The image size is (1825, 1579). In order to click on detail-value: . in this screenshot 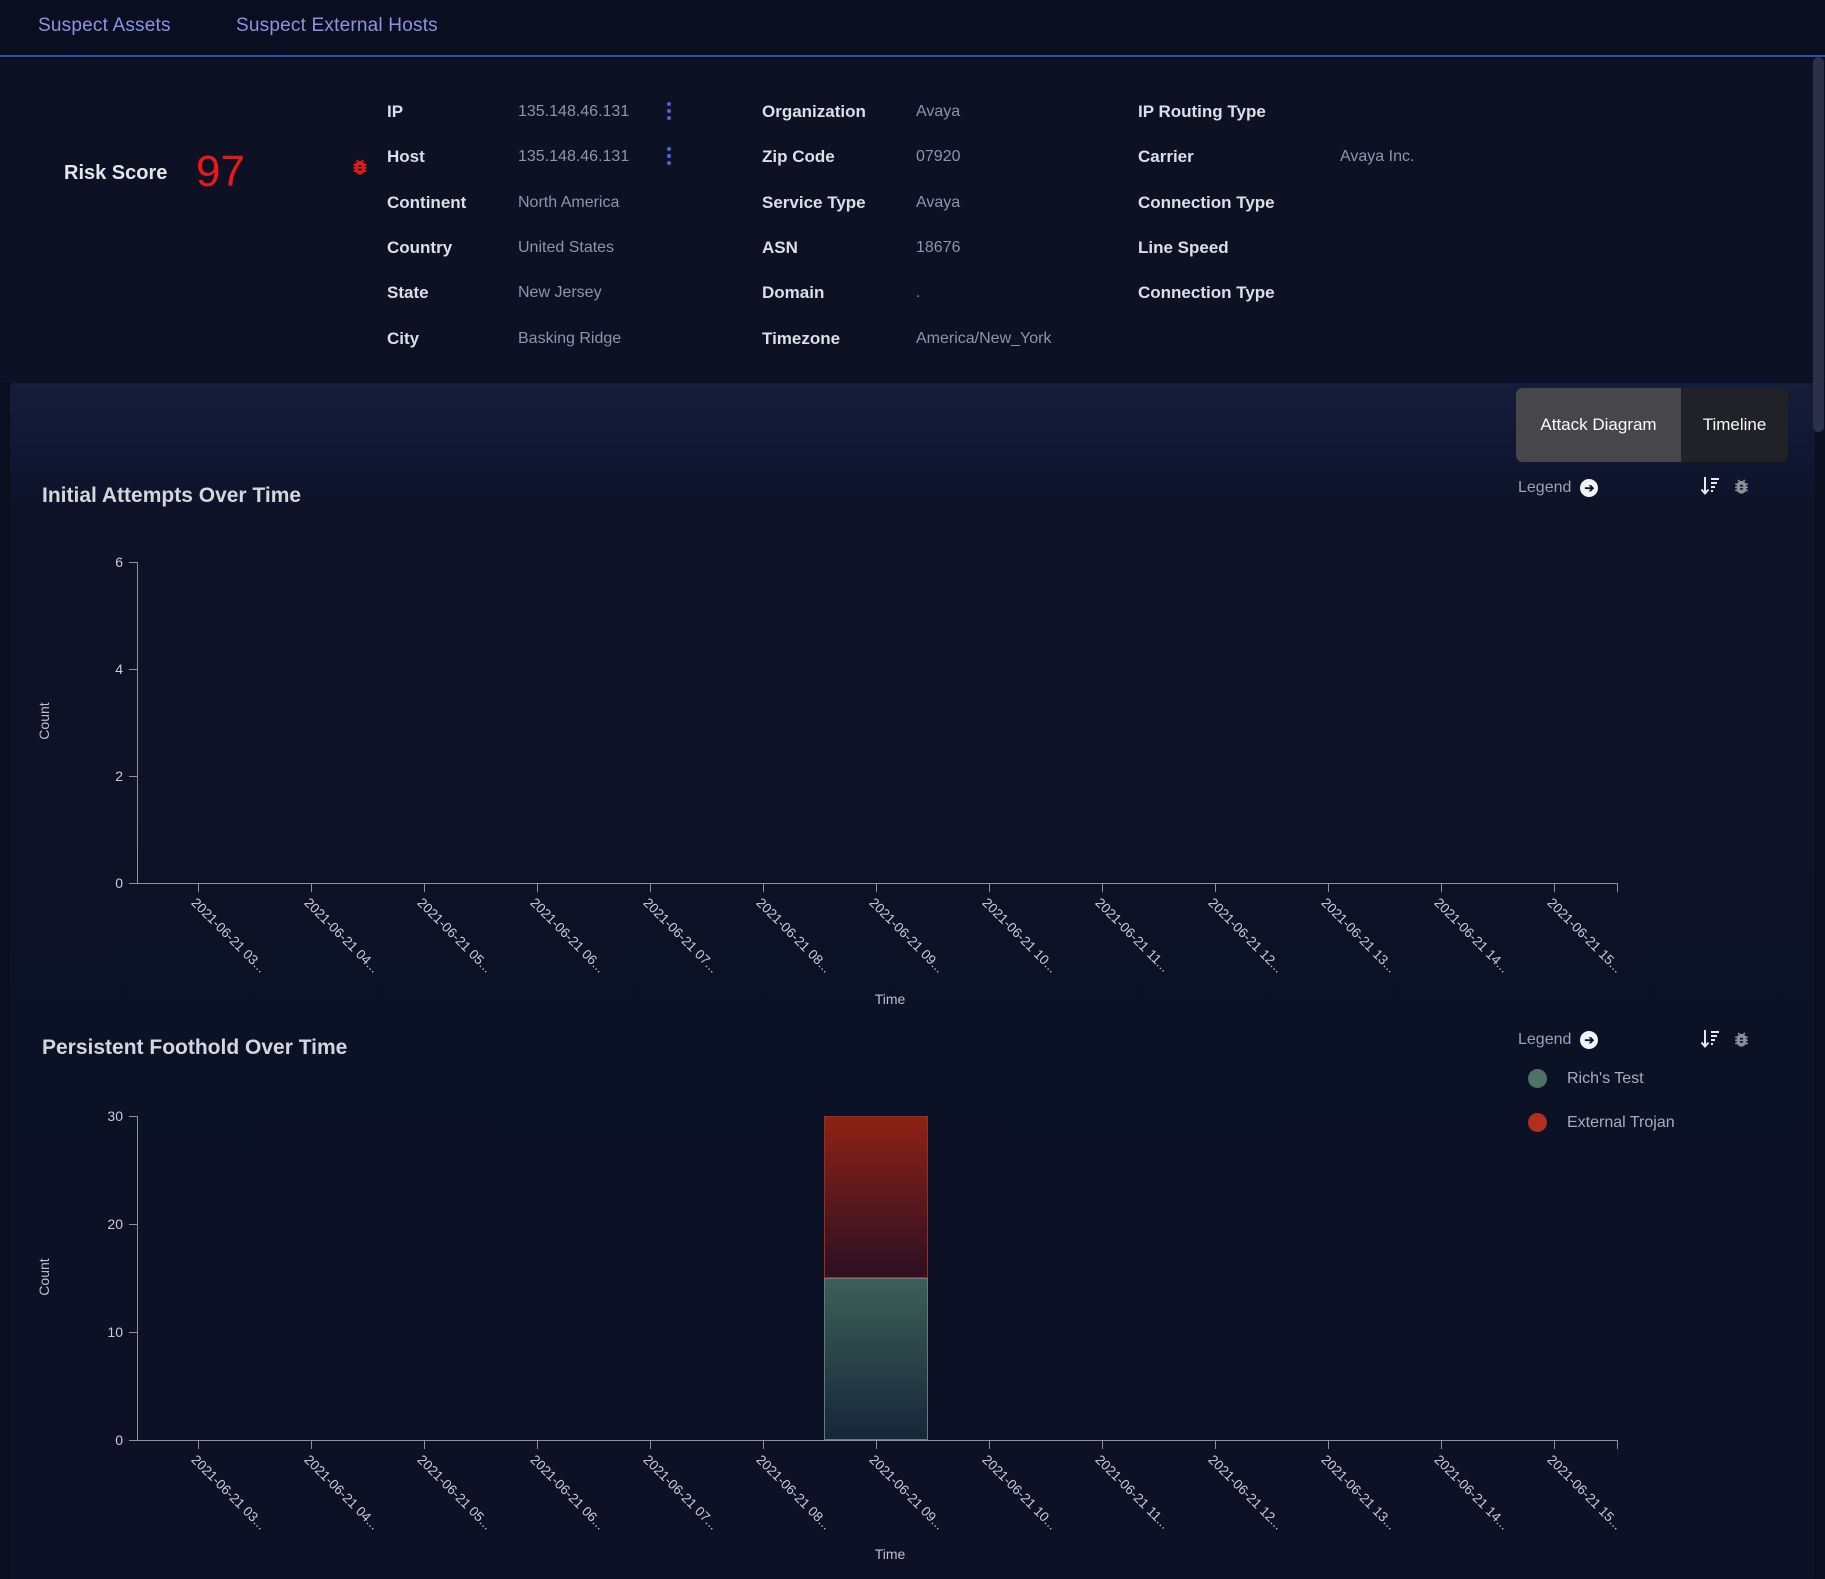, I will do `click(918, 292)`.